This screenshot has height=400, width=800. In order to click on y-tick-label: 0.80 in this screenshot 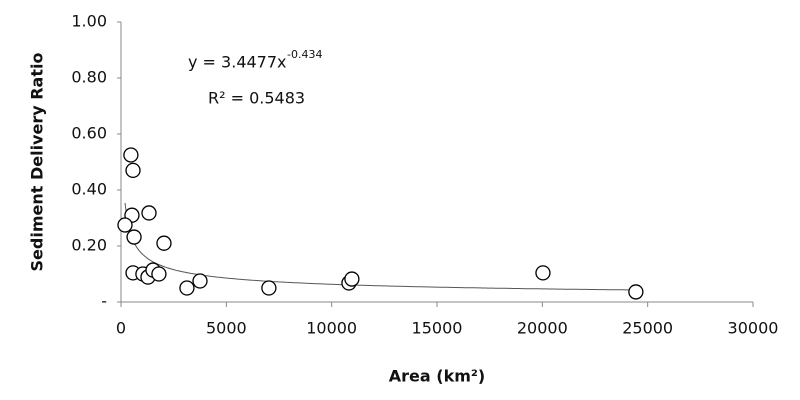, I will do `click(89, 77)`.